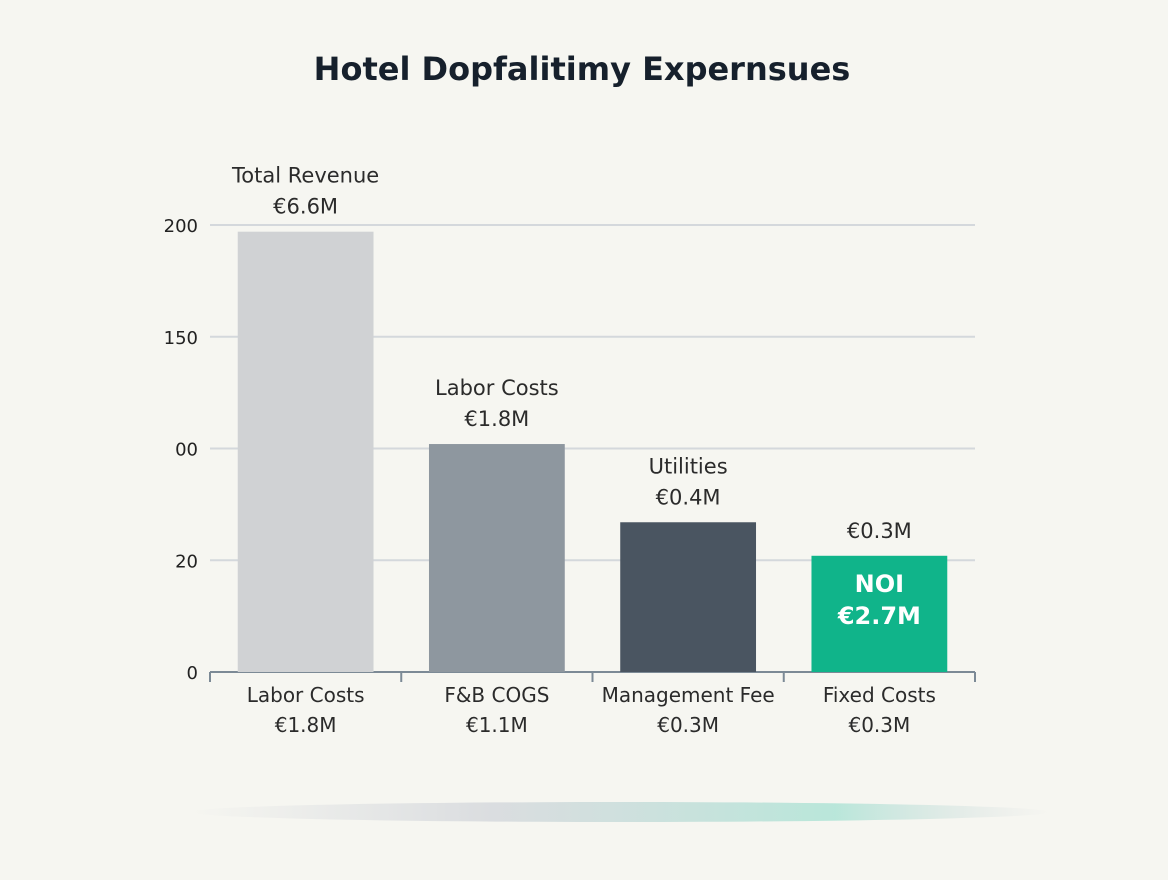  Describe the element at coordinates (688, 695) in the screenshot. I see `category-label: Management Fee` at that location.